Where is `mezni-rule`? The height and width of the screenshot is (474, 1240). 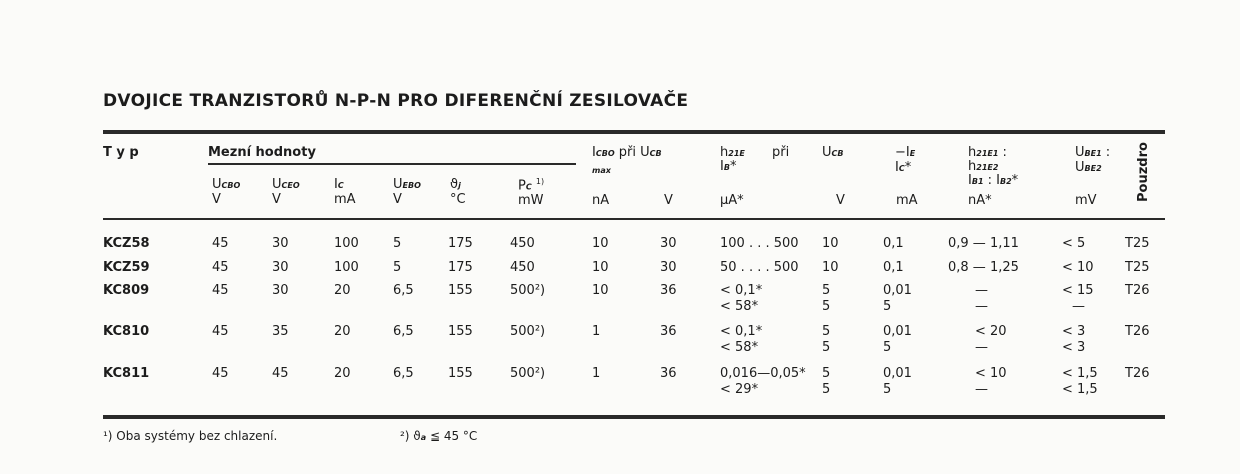 mezni-rule is located at coordinates (392, 164).